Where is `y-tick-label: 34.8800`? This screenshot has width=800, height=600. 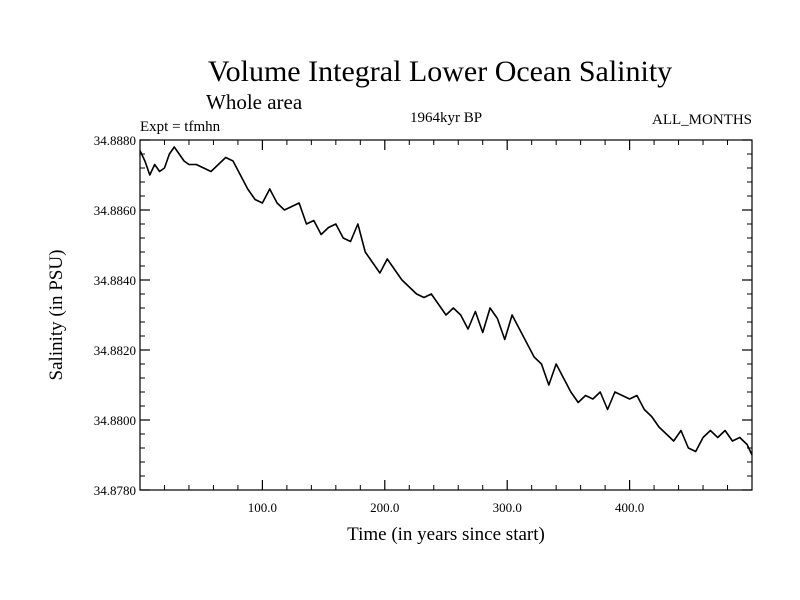
y-tick-label: 34.8800 is located at coordinates (115, 420).